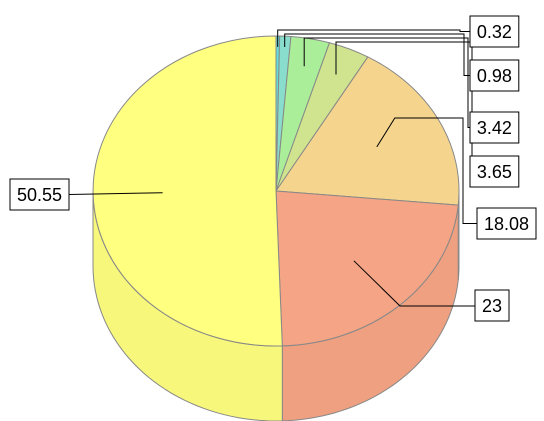 This screenshot has width=544, height=421. I want to click on data-label-text: 18.08, so click(506, 224).